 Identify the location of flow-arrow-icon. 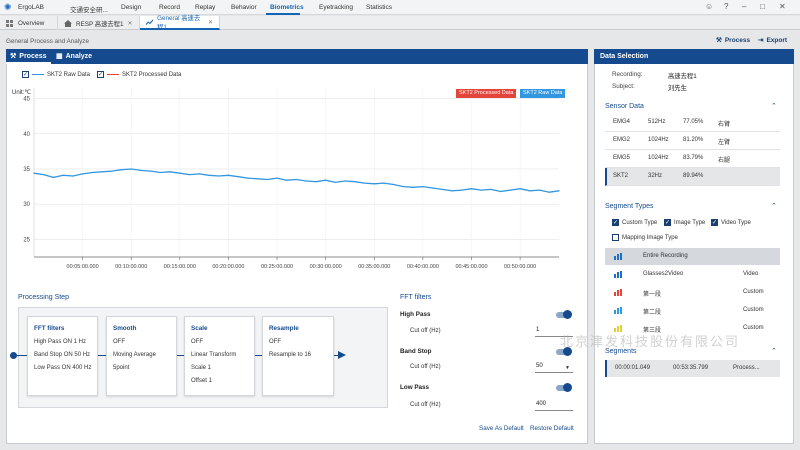
(342, 355).